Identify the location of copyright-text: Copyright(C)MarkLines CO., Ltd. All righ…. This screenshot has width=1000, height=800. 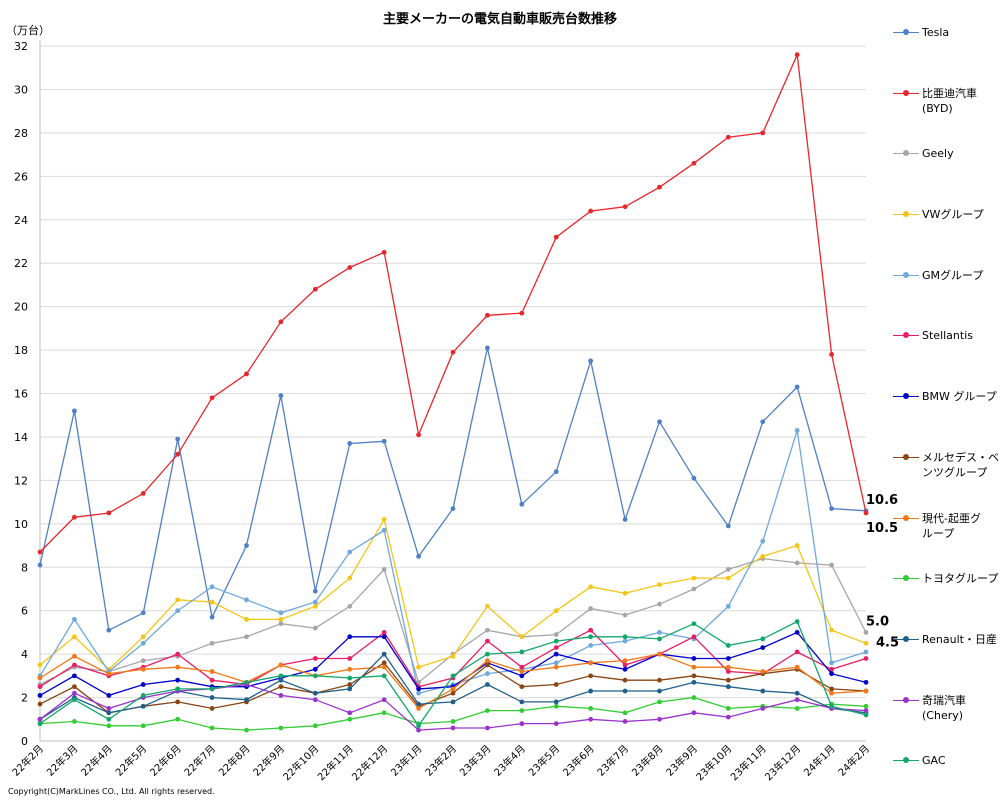
(111, 791).